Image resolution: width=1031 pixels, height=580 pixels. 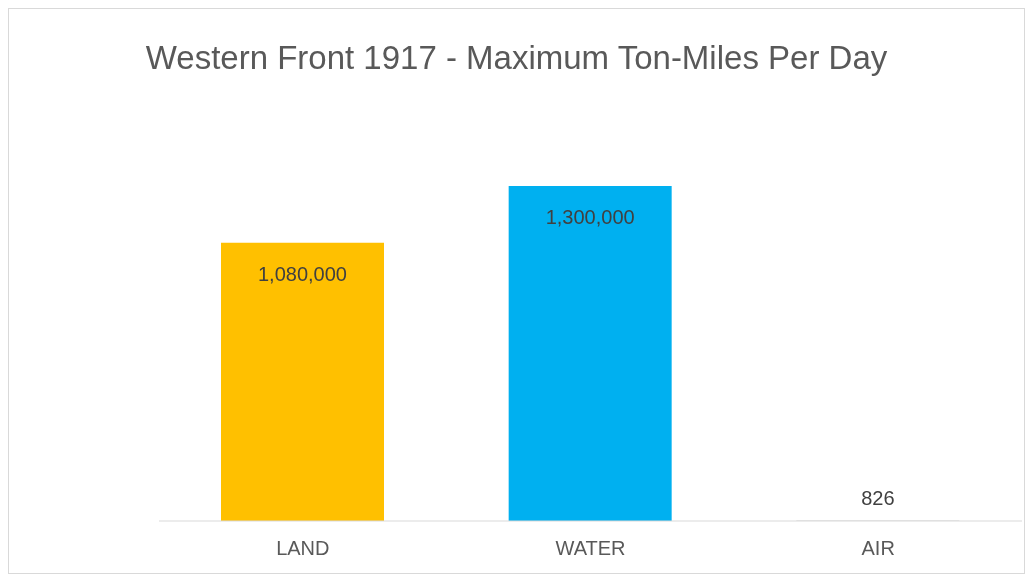 I want to click on x-tick-label: AIR, so click(x=878, y=548).